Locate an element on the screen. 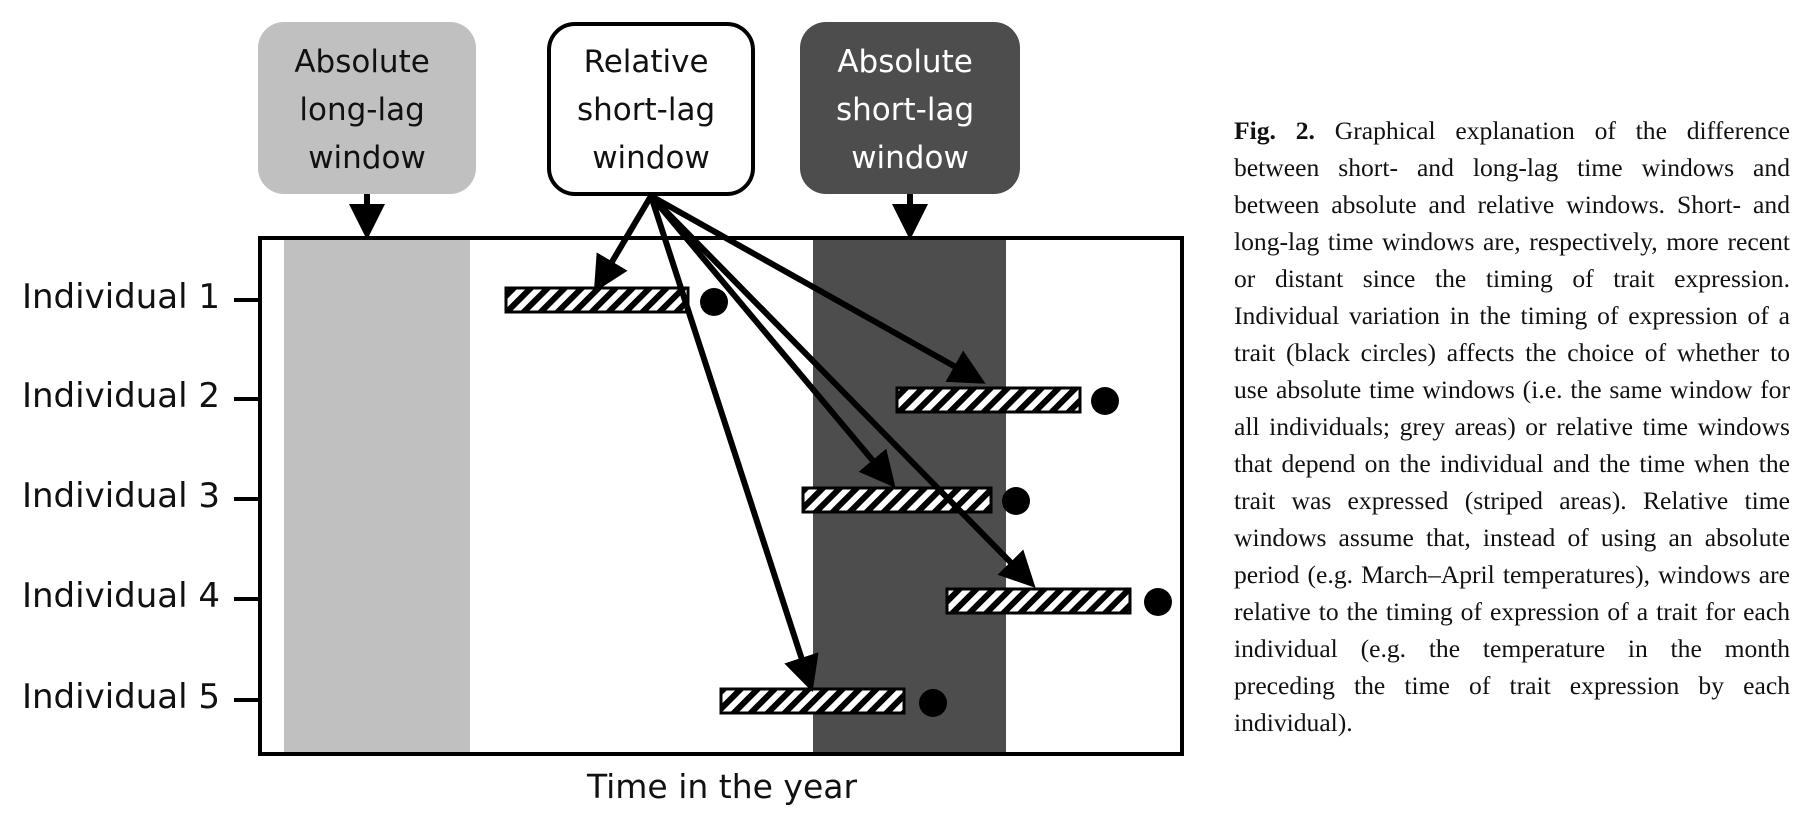 The image size is (1796, 824). absolute-long-lag-line2: long-lag is located at coordinates (361, 110).